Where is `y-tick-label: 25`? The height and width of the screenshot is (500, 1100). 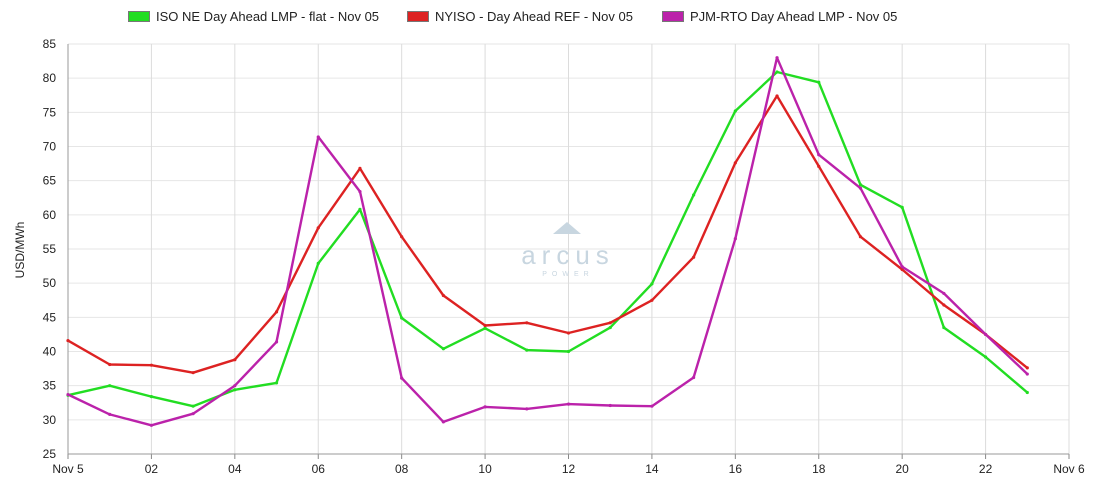 y-tick-label: 25 is located at coordinates (50, 454).